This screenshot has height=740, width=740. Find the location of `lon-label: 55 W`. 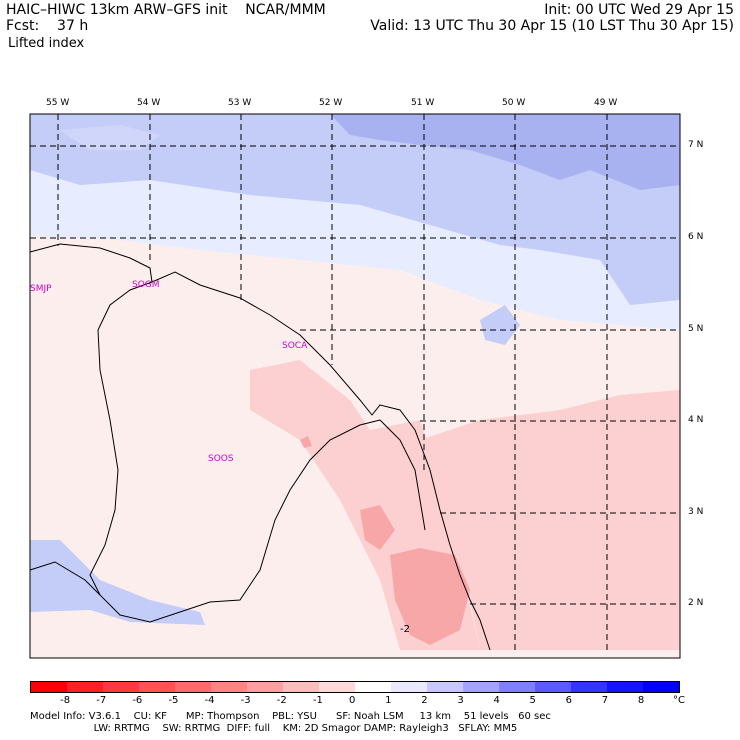

lon-label: 55 W is located at coordinates (58, 103).